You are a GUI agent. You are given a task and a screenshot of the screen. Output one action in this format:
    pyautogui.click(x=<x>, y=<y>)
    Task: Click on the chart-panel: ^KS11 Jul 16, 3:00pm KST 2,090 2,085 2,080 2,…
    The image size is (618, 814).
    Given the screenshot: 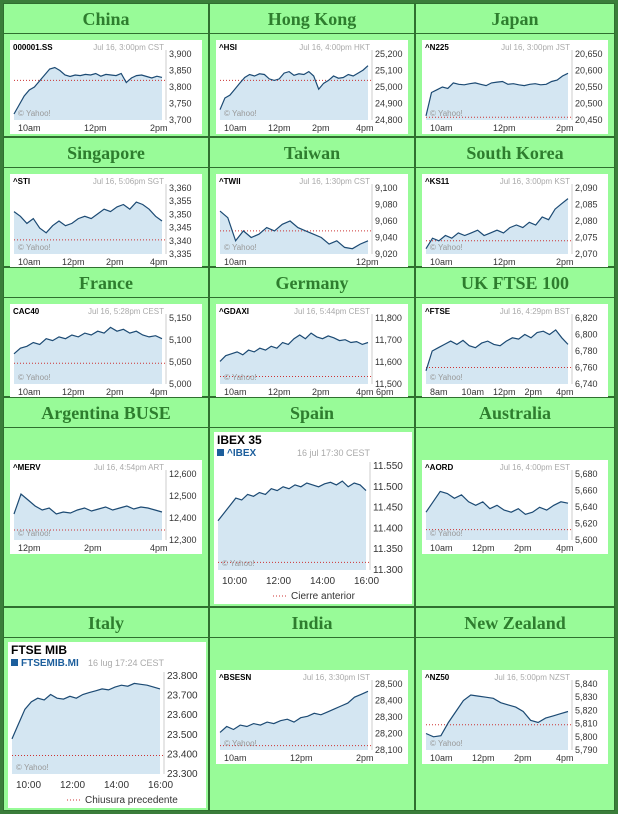 What is the action you would take?
    pyautogui.click(x=515, y=221)
    